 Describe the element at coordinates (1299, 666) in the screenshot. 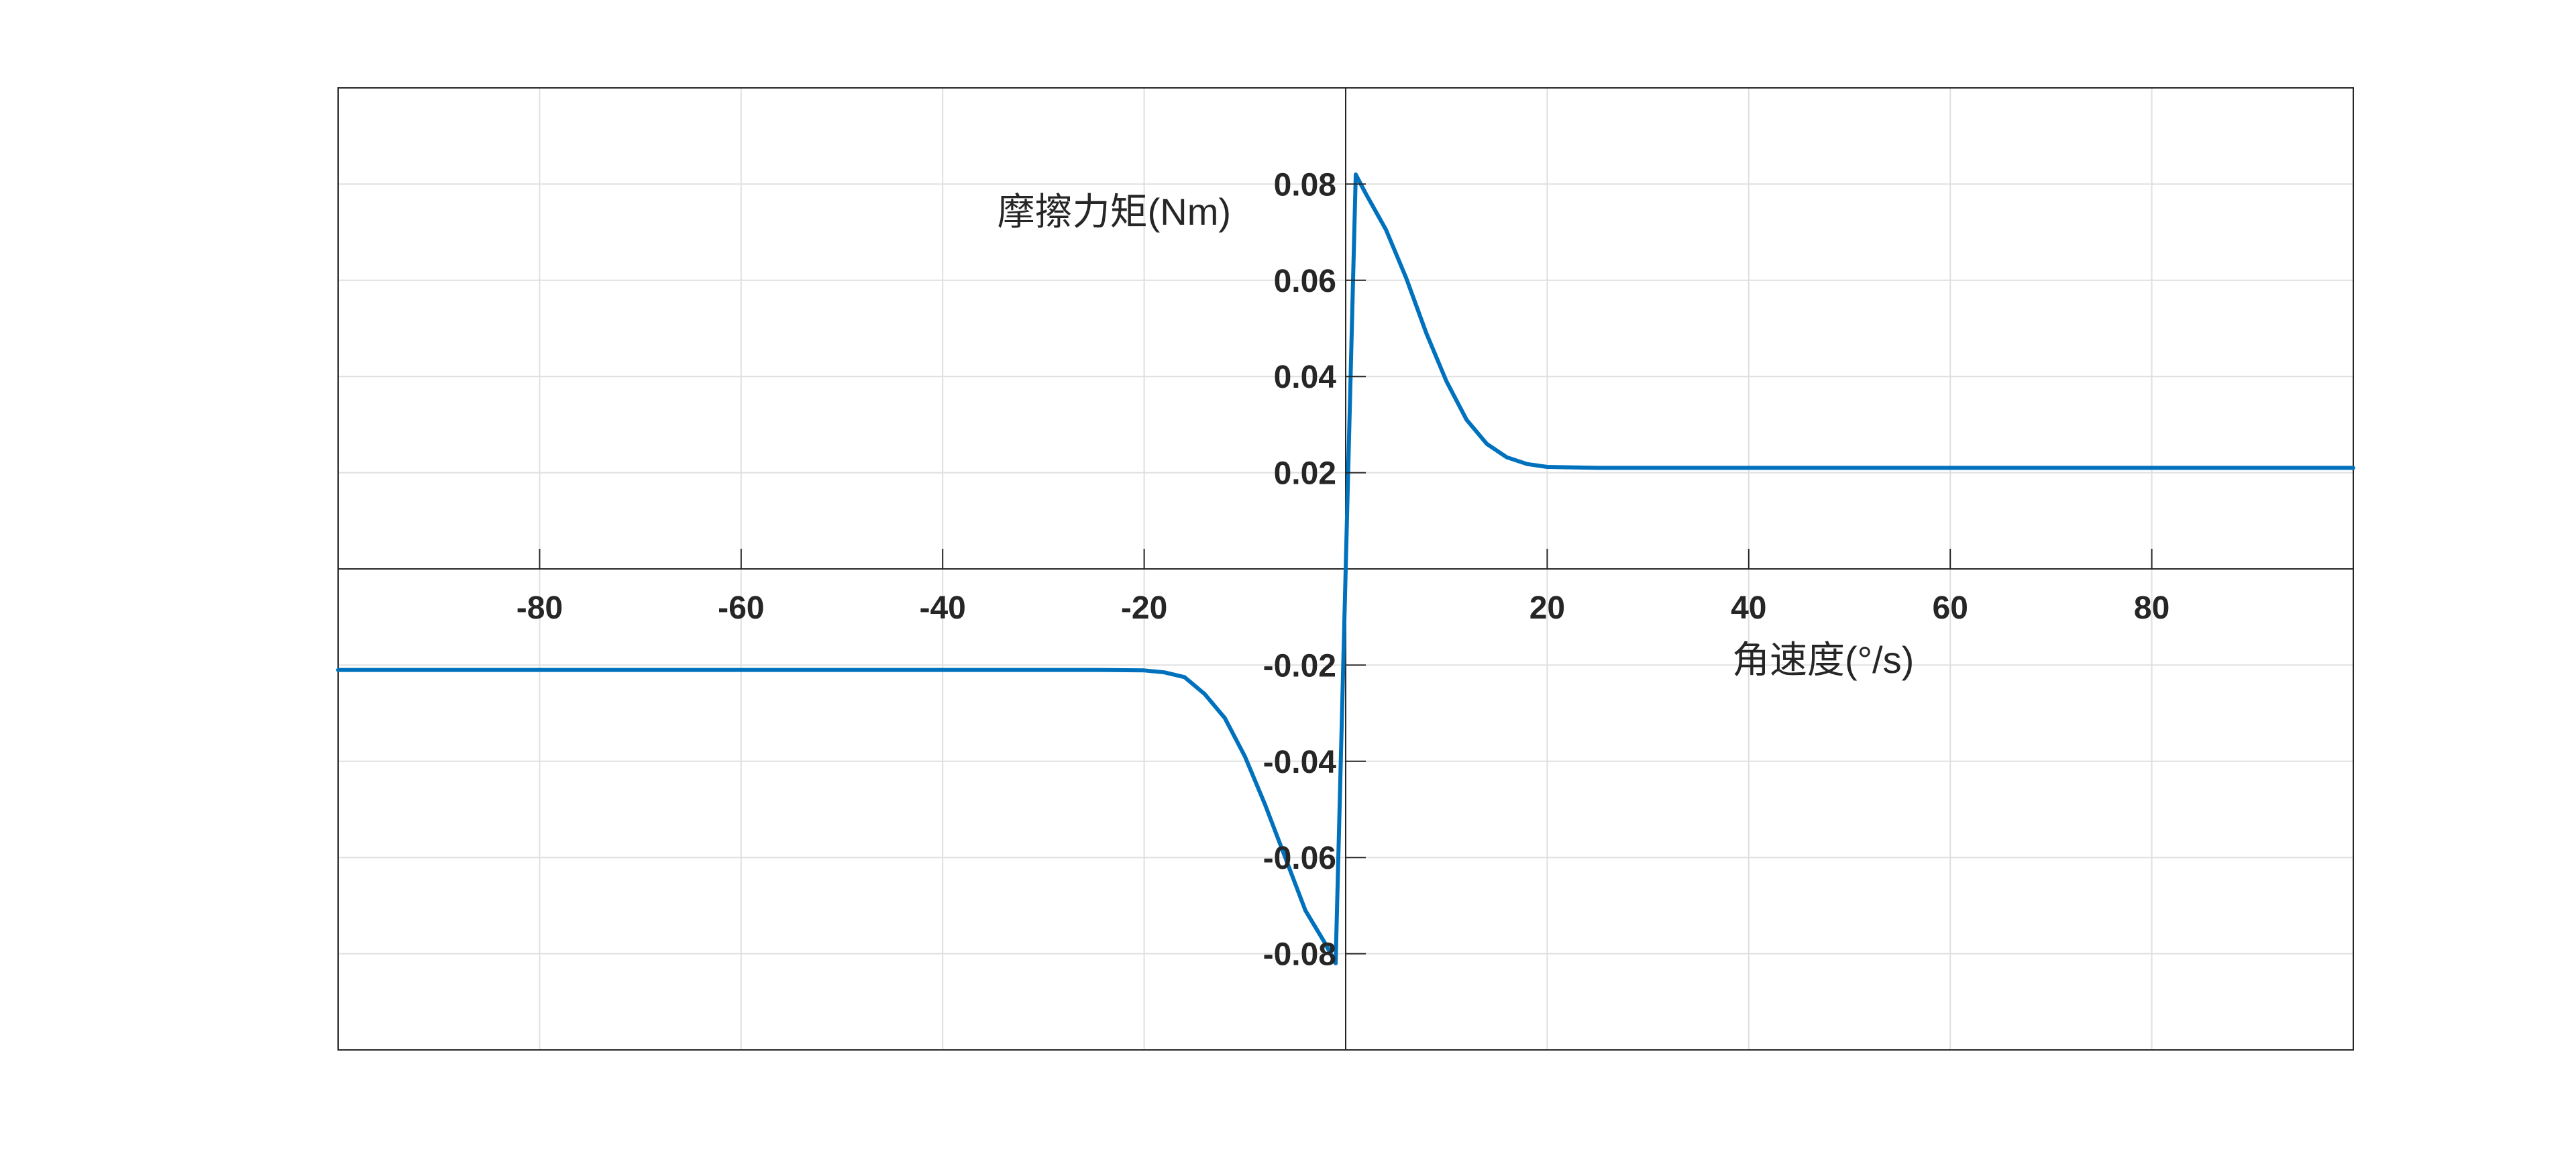

I see `y-tick-label-4: -0.02` at that location.